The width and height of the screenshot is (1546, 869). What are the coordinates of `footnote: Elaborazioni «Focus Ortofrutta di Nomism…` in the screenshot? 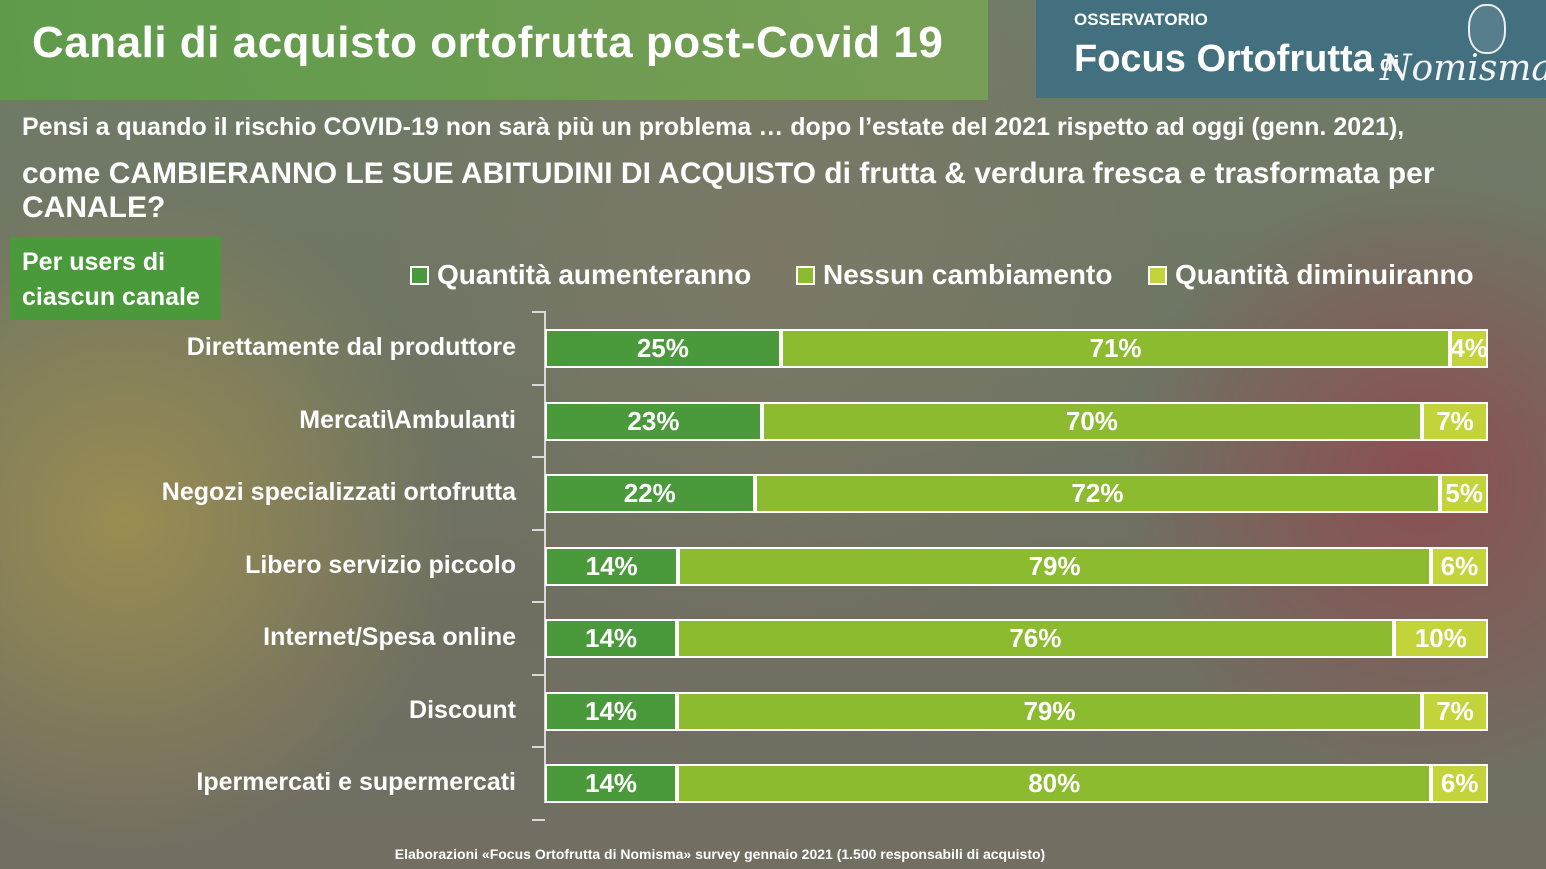 It's located at (720, 854).